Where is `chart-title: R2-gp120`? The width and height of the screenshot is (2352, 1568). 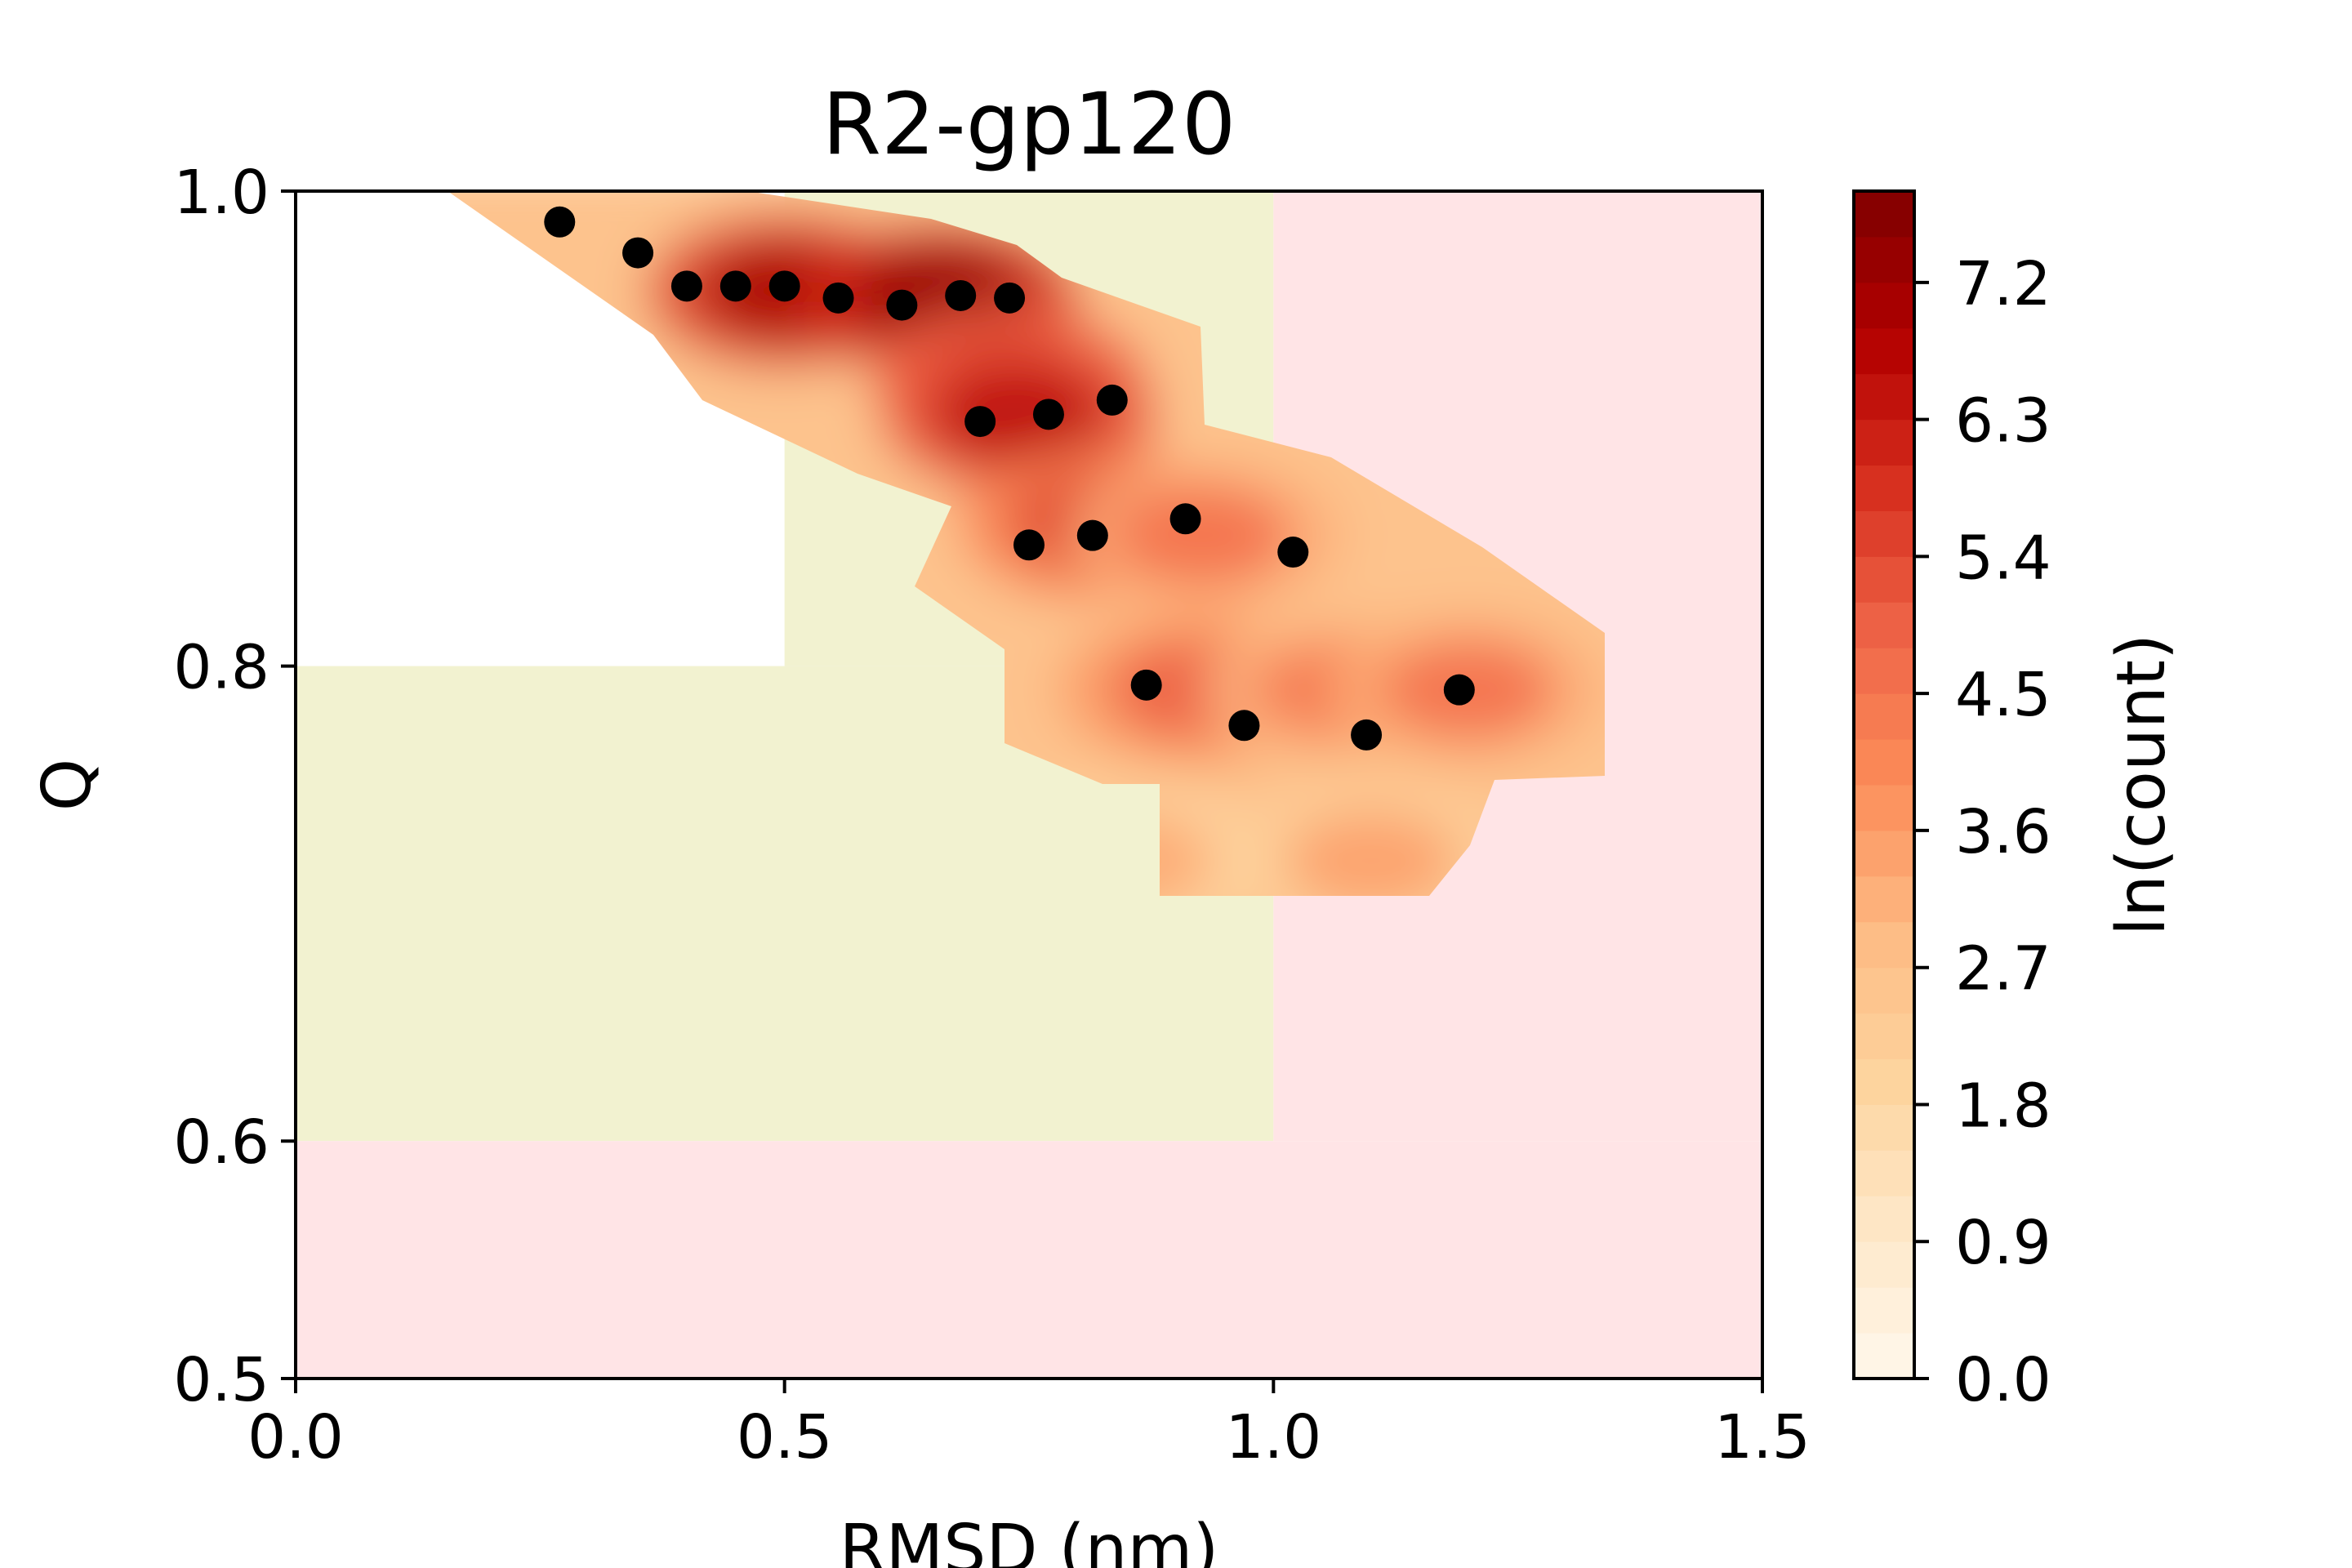 chart-title: R2-gp120 is located at coordinates (1029, 124).